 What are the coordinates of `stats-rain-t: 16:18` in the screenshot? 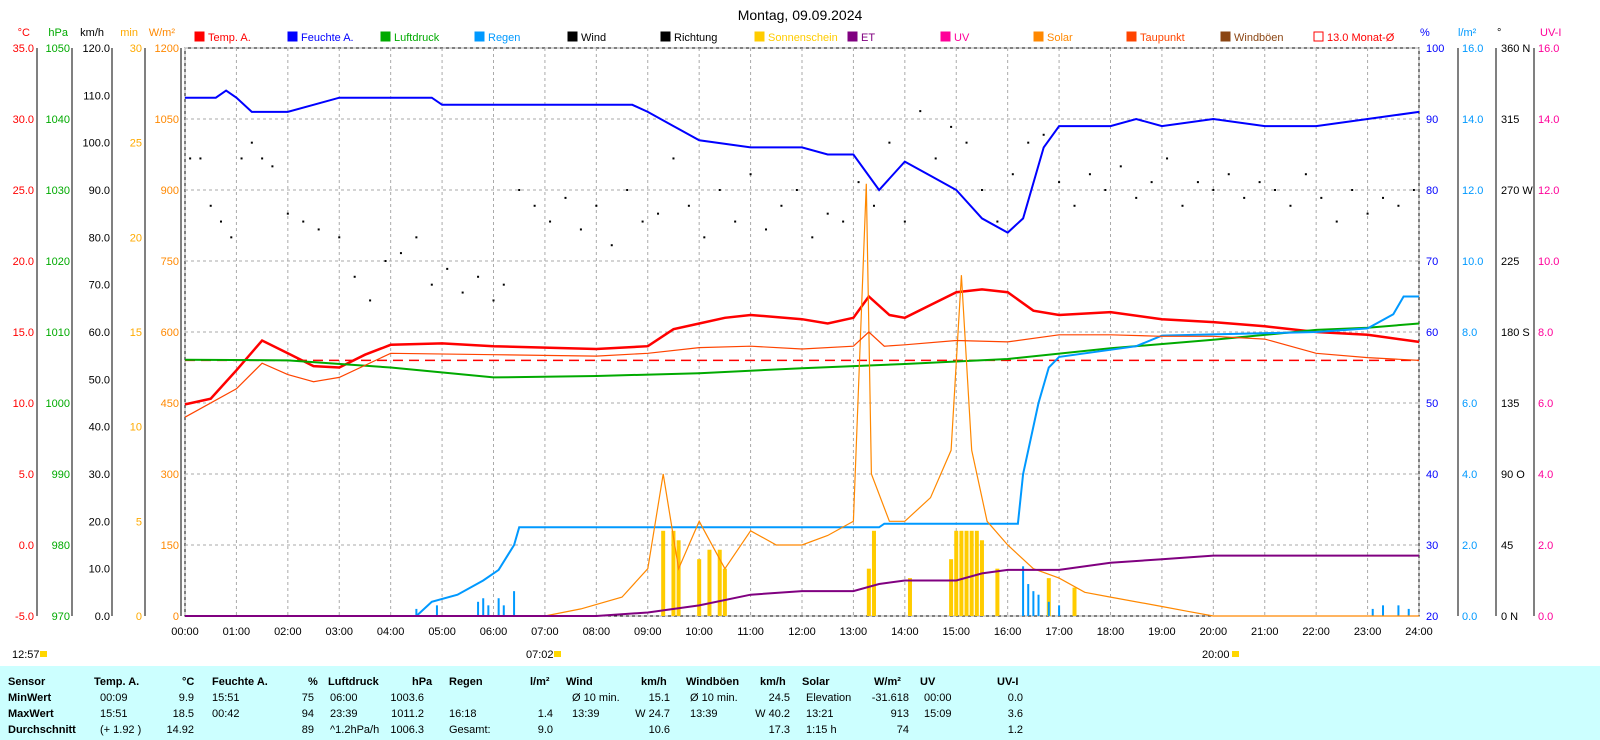 It's located at (463, 714).